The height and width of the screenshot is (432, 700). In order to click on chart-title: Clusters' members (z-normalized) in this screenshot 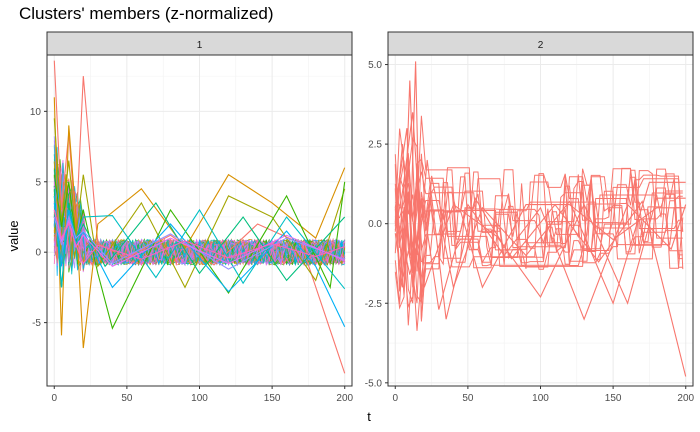, I will do `click(146, 13)`.